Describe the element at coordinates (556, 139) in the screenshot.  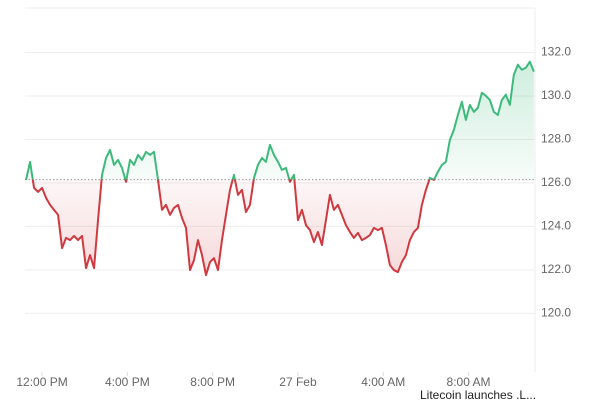
I see `y-tick-label: 128.0` at that location.